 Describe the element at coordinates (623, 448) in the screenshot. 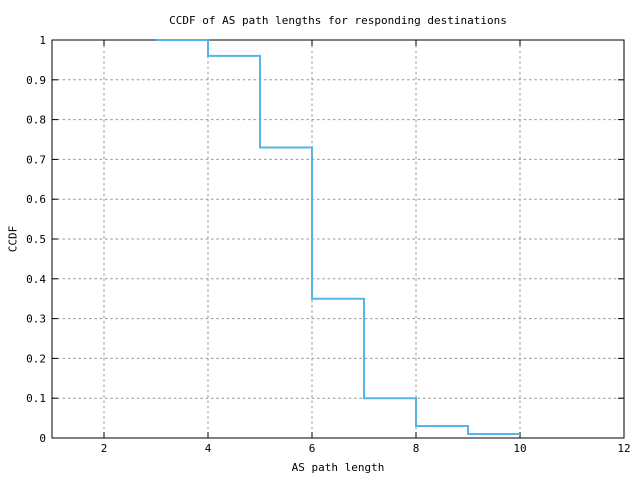

I see `x-tick-label: 12` at that location.